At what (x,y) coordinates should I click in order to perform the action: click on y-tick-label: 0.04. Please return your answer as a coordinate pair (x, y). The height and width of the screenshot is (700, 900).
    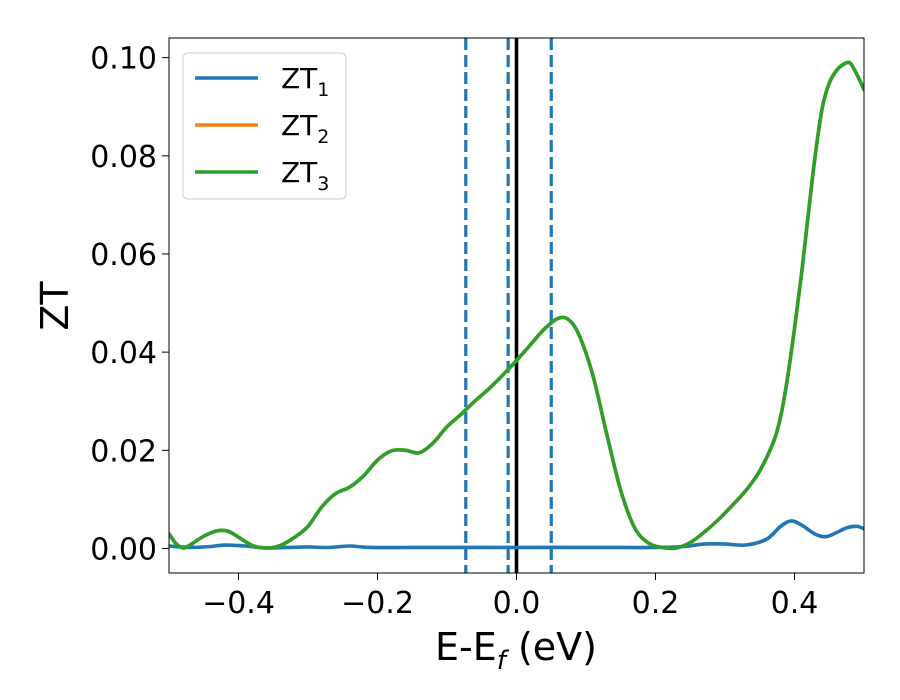
    Looking at the image, I should click on (123, 353).